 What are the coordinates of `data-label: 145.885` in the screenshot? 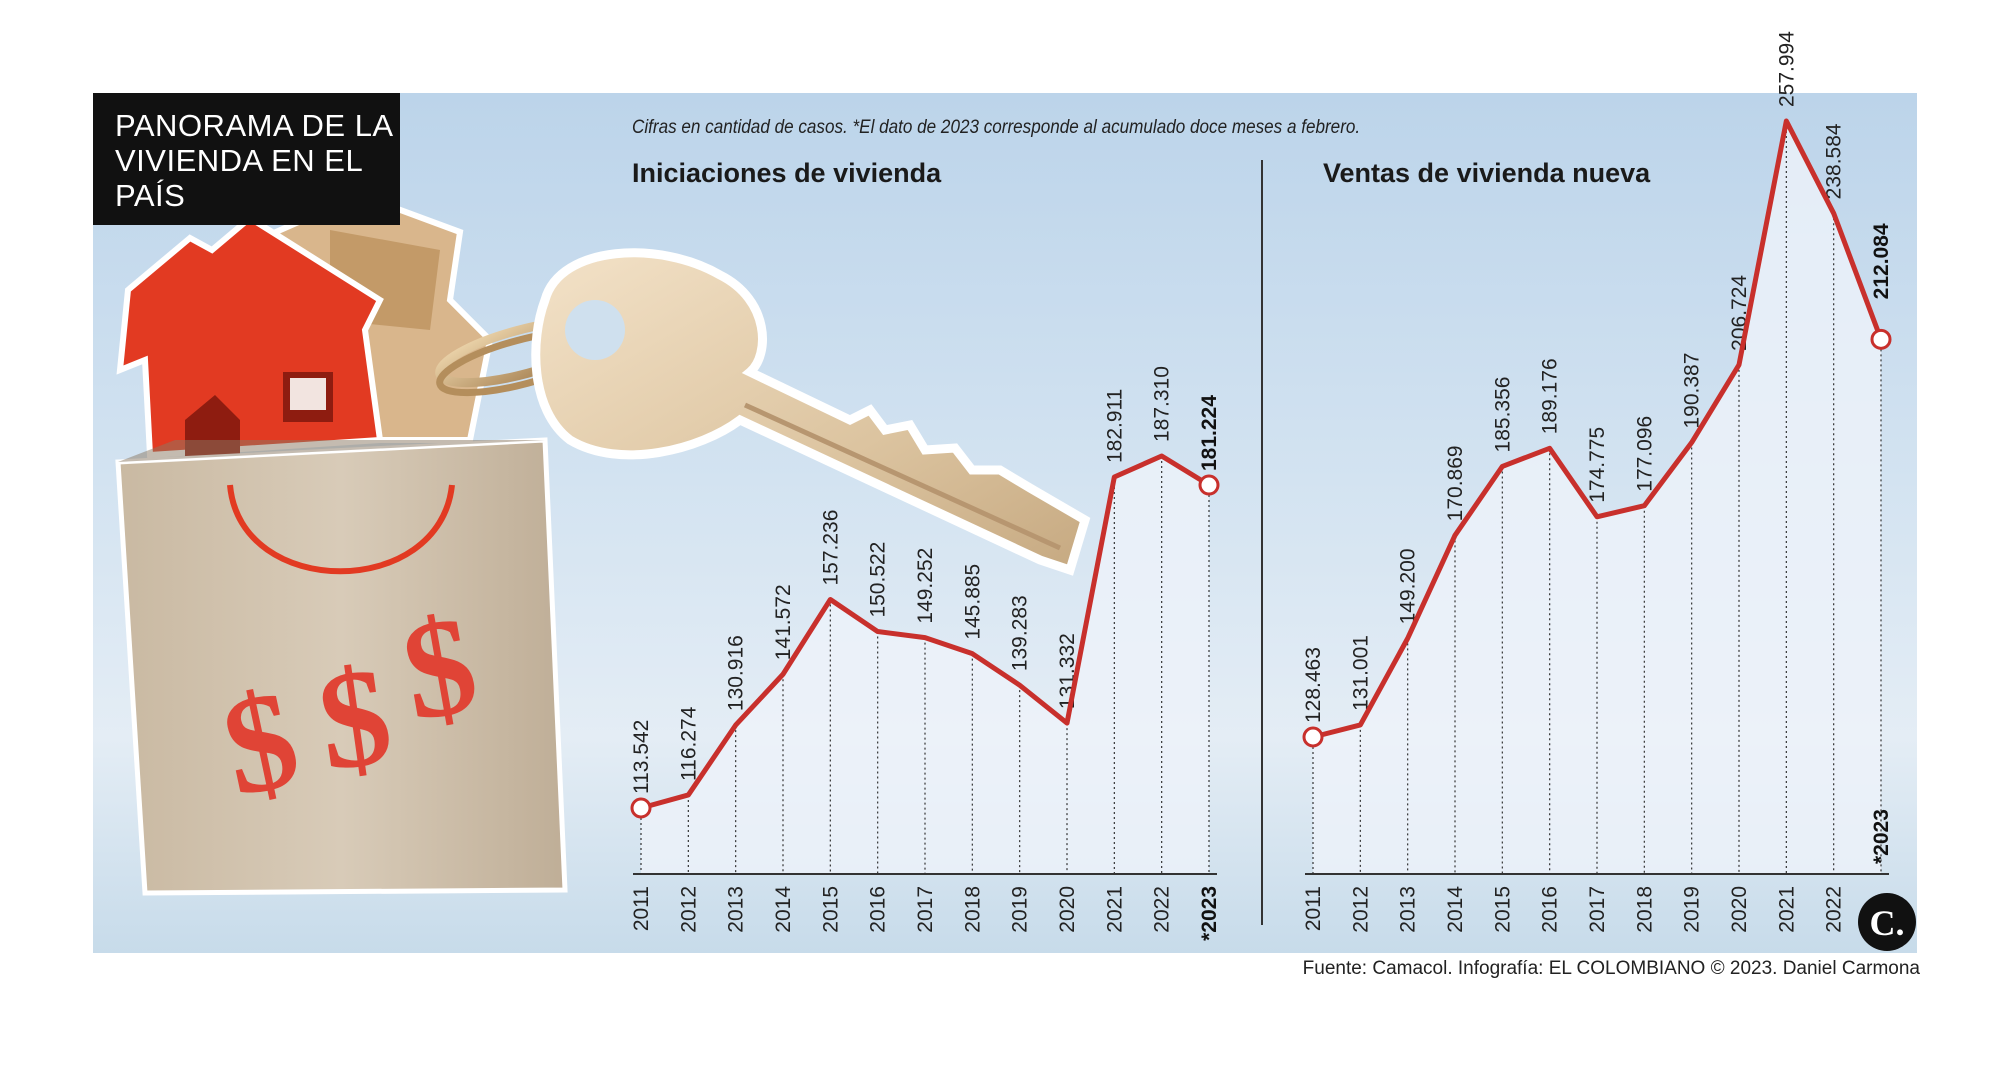 It's located at (972, 602).